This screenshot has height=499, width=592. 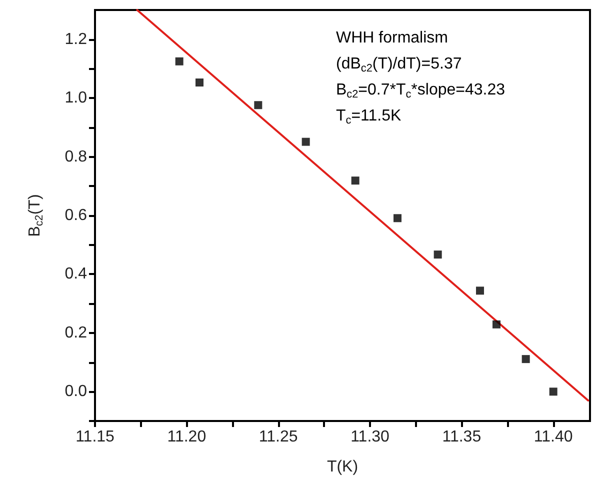 What do you see at coordinates (462, 437) in the screenshot?
I see `x-tick-label: 11.35` at bounding box center [462, 437].